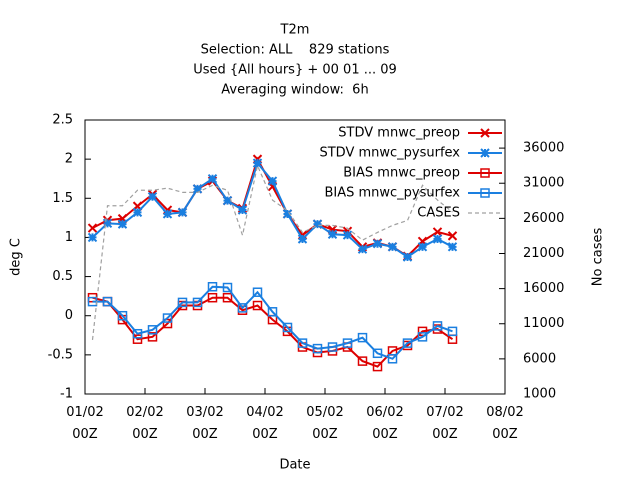  I want to click on y-tick-label: -0.5, so click(60, 354).